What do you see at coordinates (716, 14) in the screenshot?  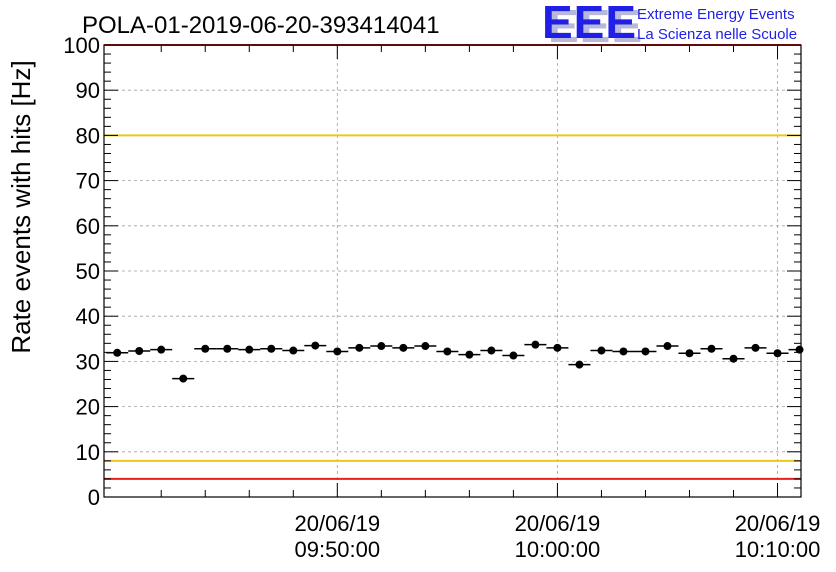 I see `eee-logo-line1: Extreme Energy Events` at bounding box center [716, 14].